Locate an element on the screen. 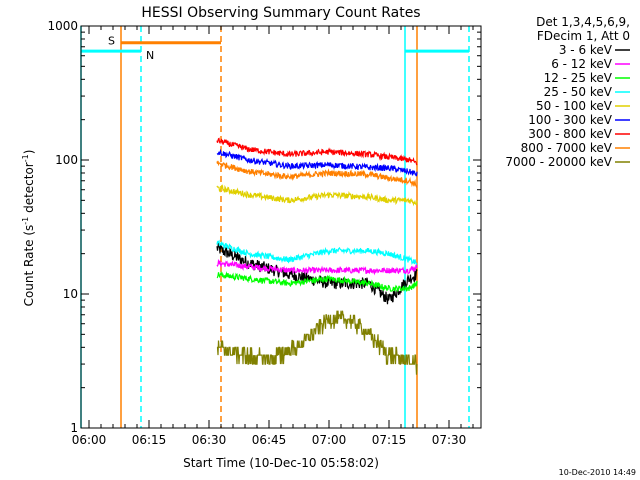  y-label-close: ) is located at coordinates (29, 152).